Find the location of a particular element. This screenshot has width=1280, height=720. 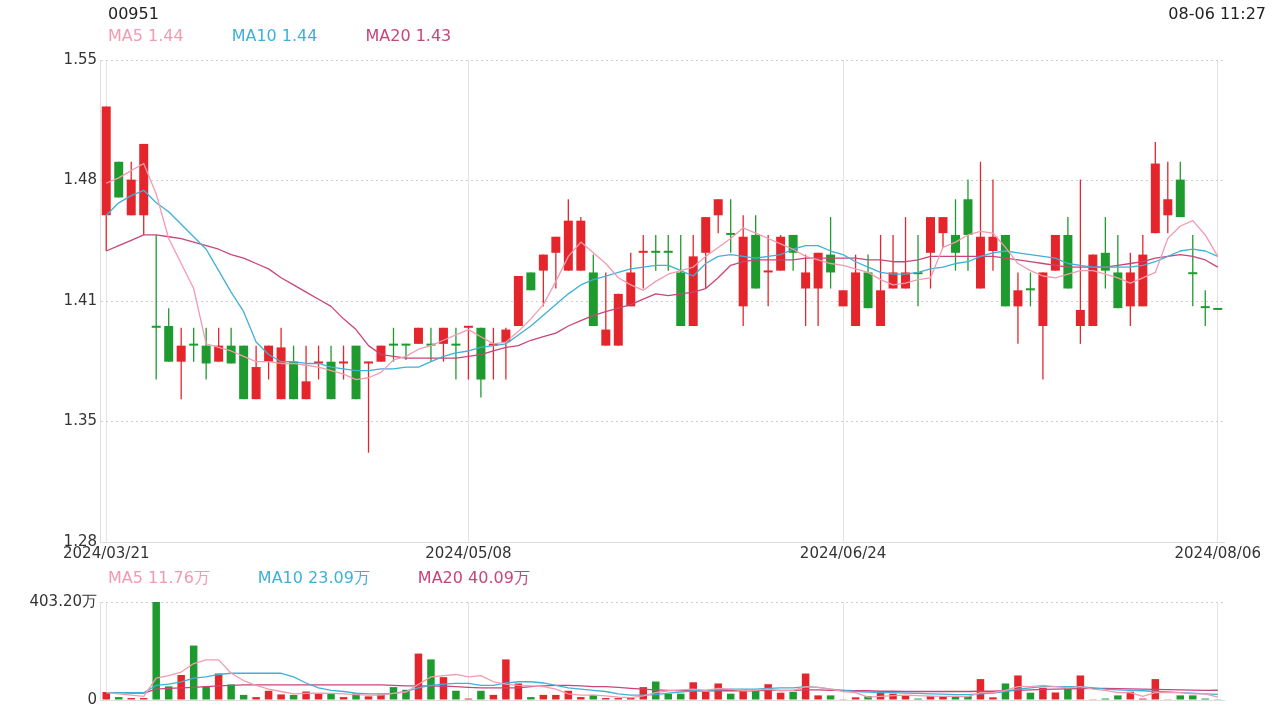

y-tick-label: 1.55 is located at coordinates (80, 58).